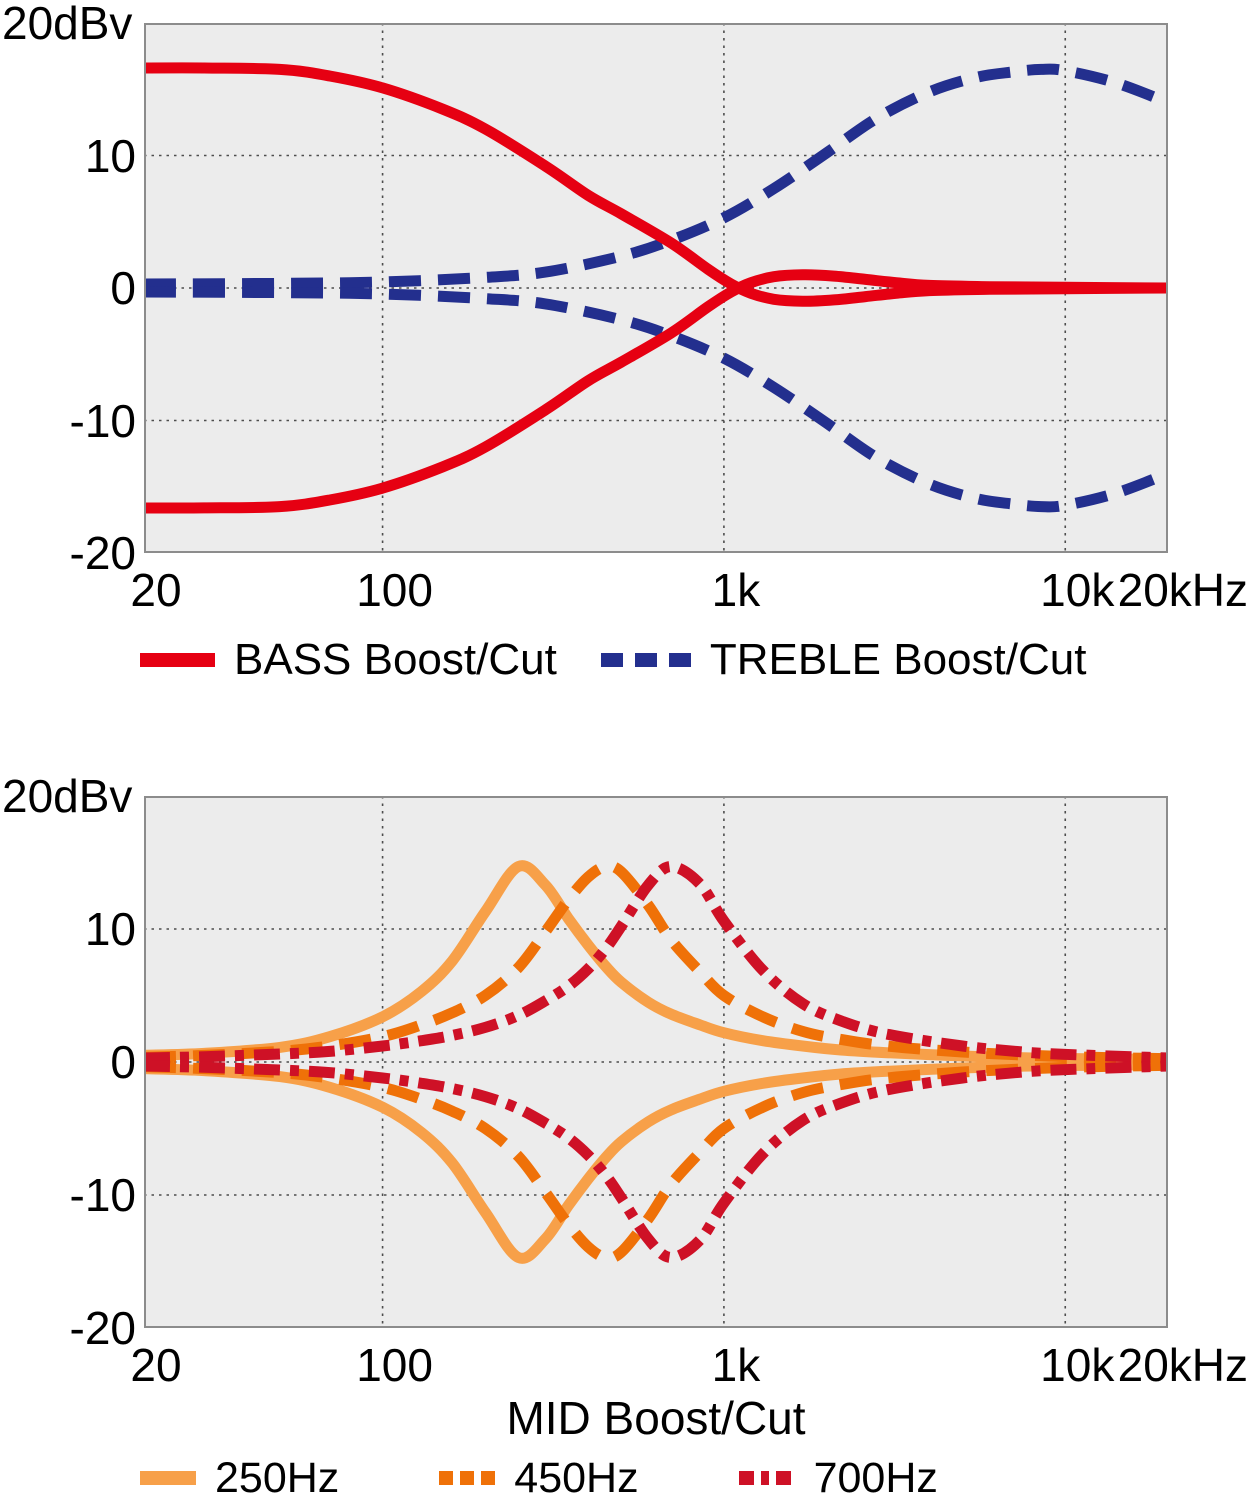 Image resolution: width=1248 pixels, height=1500 pixels. I want to click on legend-item: 250Hz, so click(239, 1477).